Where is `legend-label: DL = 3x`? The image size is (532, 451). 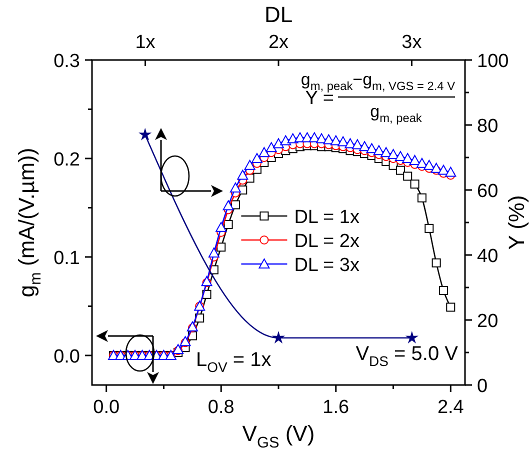
legend-label: DL = 3x is located at coordinates (327, 265).